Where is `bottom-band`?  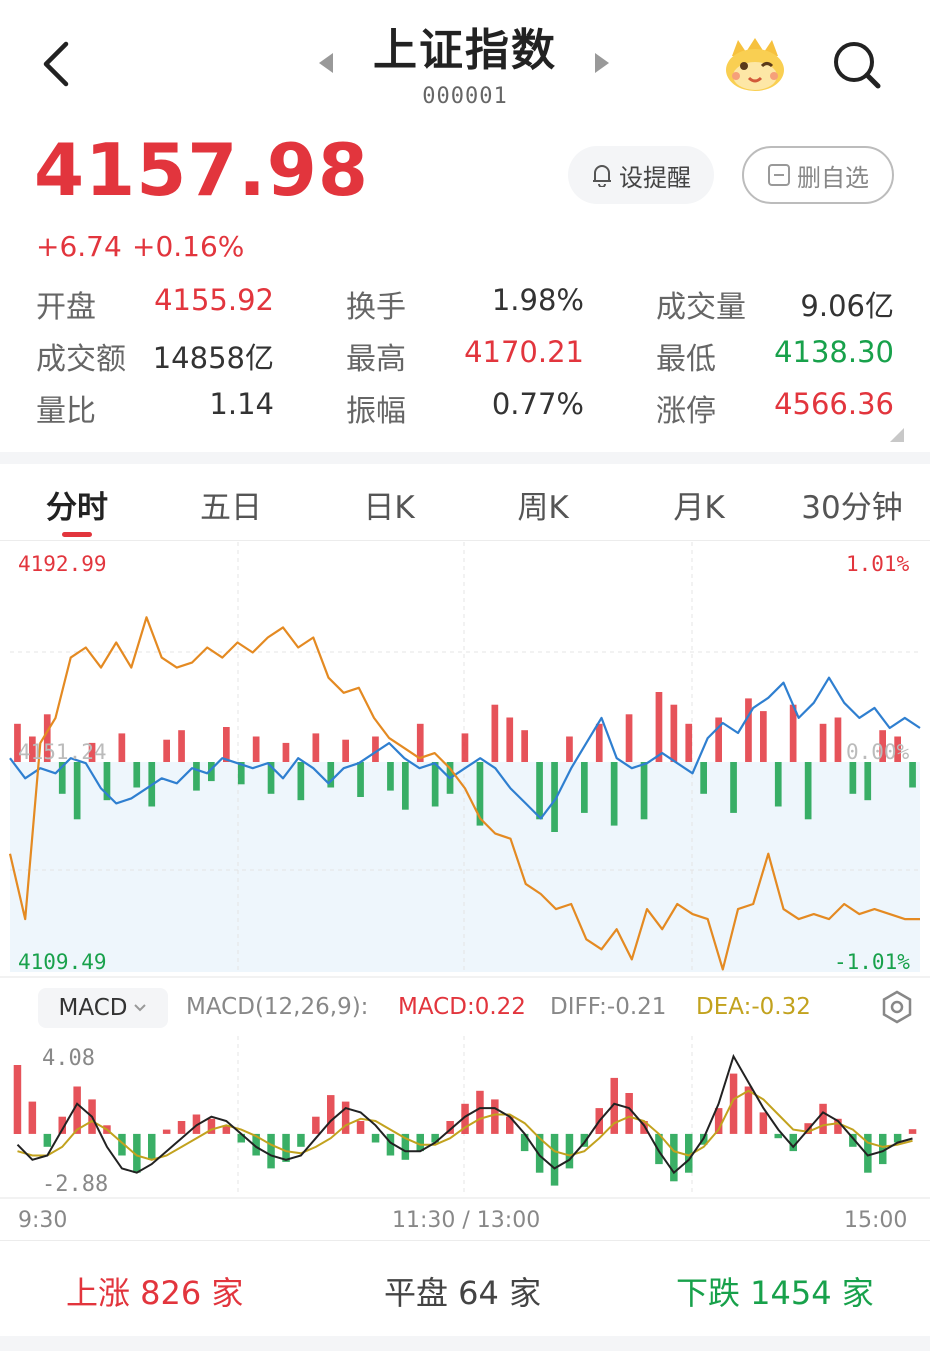
bottom-band is located at coordinates (465, 1343).